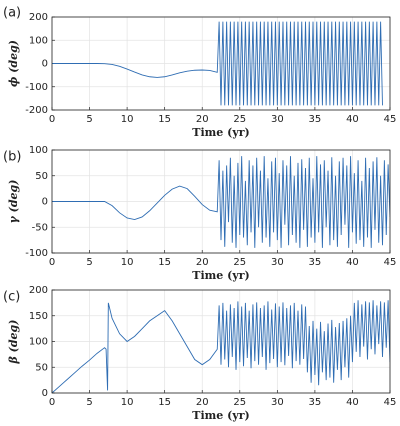 This screenshot has height=426, width=400. What do you see at coordinates (38, 316) in the screenshot?
I see `y-tick-label: 150` at bounding box center [38, 316].